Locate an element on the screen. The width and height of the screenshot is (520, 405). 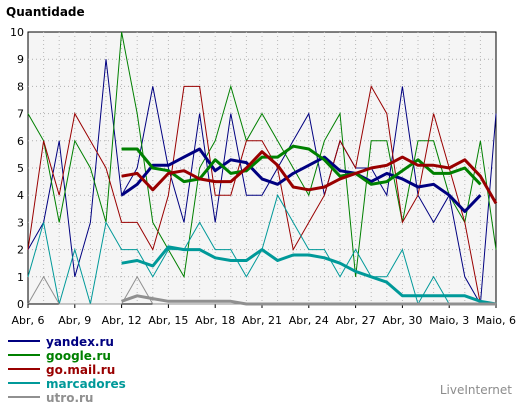
x-tick-label: Abr, 6 is located at coordinates (27, 320).